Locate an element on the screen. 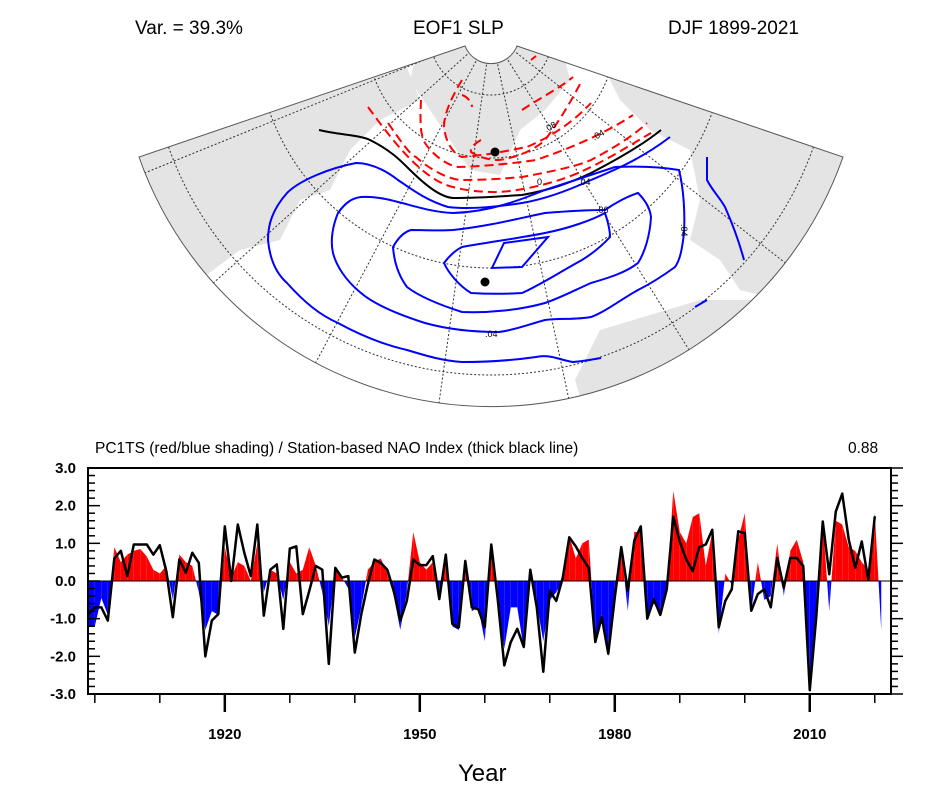 The height and width of the screenshot is (805, 926). x-tick-label: 1950 is located at coordinates (419, 734).